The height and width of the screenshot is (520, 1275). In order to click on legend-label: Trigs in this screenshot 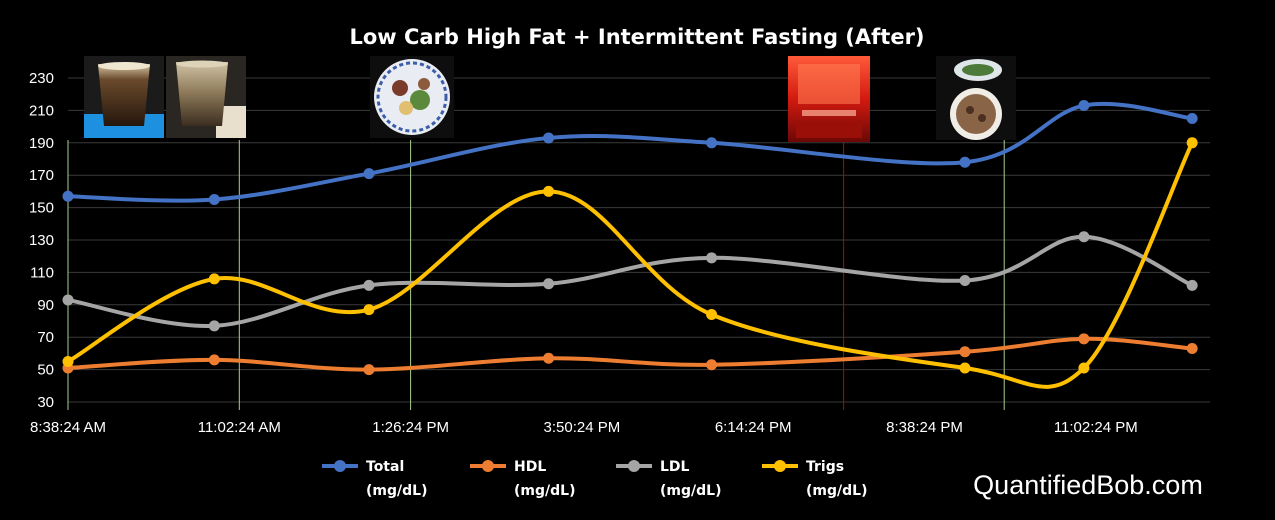, I will do `click(825, 467)`.